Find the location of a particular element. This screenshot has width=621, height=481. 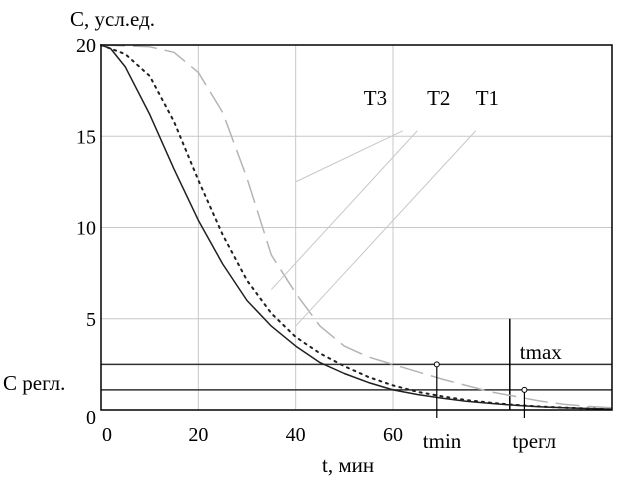

y-tick-label: 0 is located at coordinates (91, 418).